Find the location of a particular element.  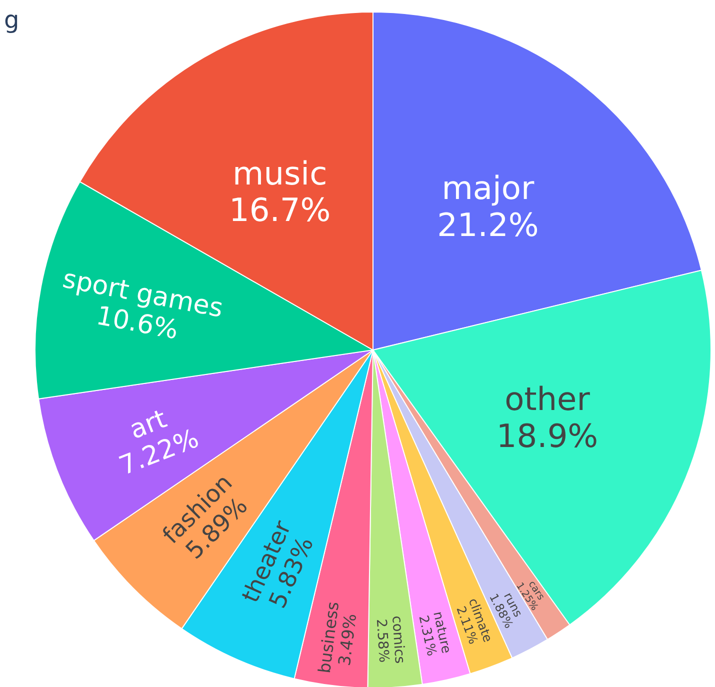

slice-label: major is located at coordinates (488, 188).